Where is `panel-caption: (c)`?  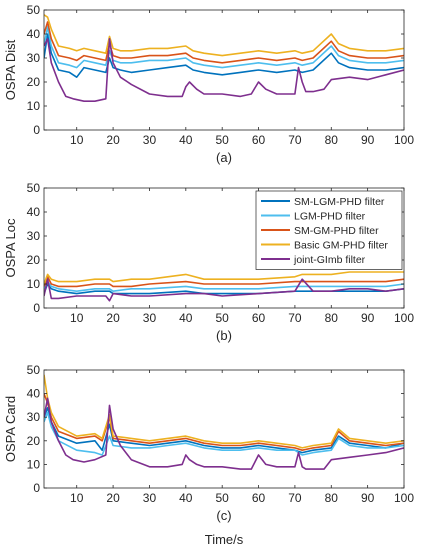
panel-caption: (c) is located at coordinates (223, 515).